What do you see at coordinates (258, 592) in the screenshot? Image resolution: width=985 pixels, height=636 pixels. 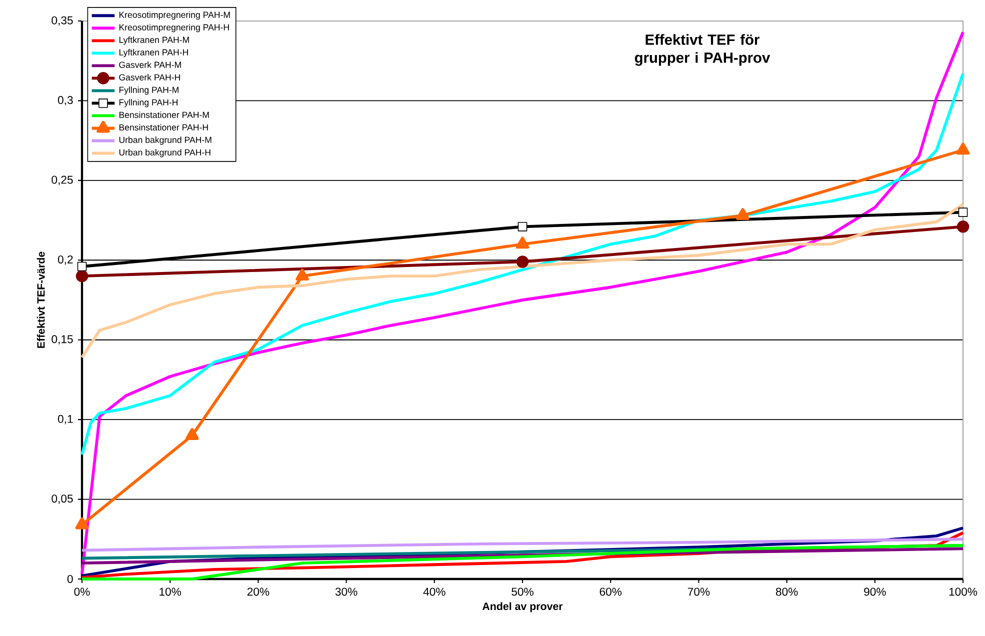 I see `x-tick-label: 20%` at bounding box center [258, 592].